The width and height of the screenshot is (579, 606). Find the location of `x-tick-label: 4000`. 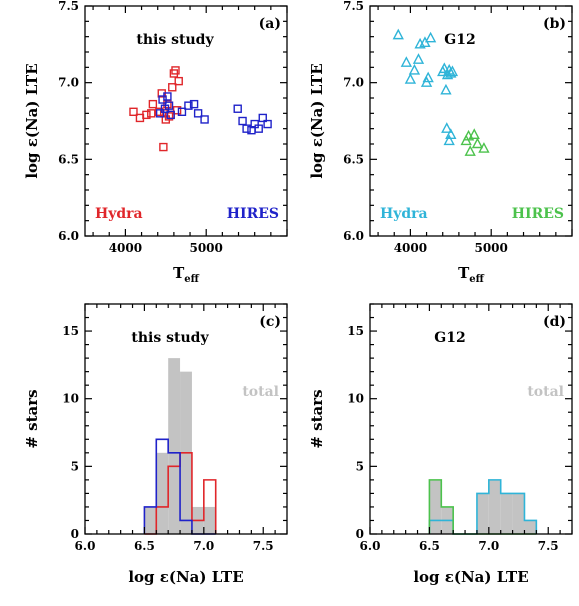

x-tick-label: 4000 is located at coordinates (410, 248).